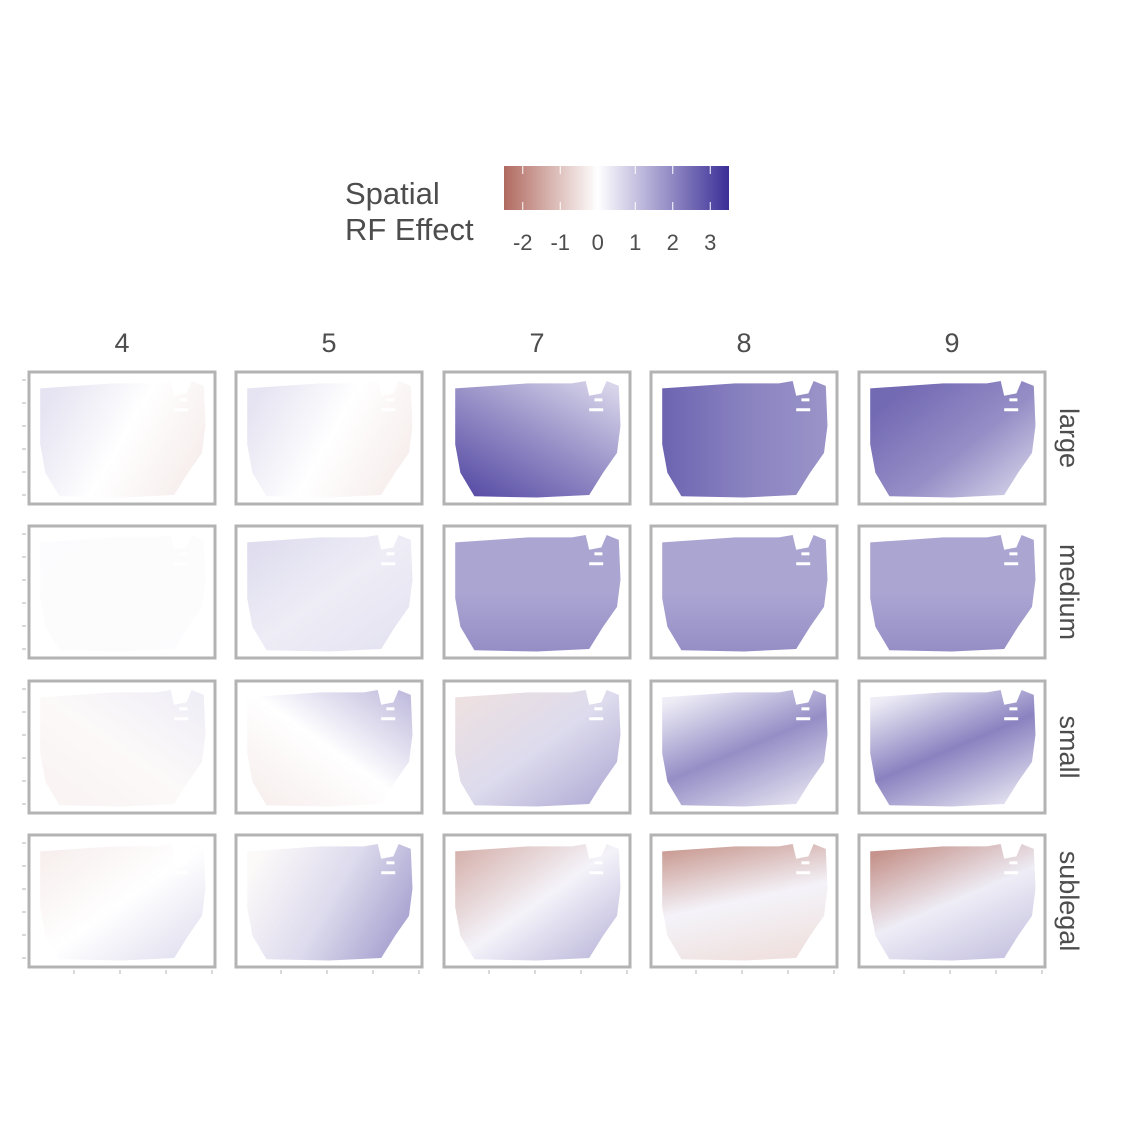 Image resolution: width=1125 pixels, height=1125 pixels. What do you see at coordinates (1069, 438) in the screenshot?
I see `row-label: large` at bounding box center [1069, 438].